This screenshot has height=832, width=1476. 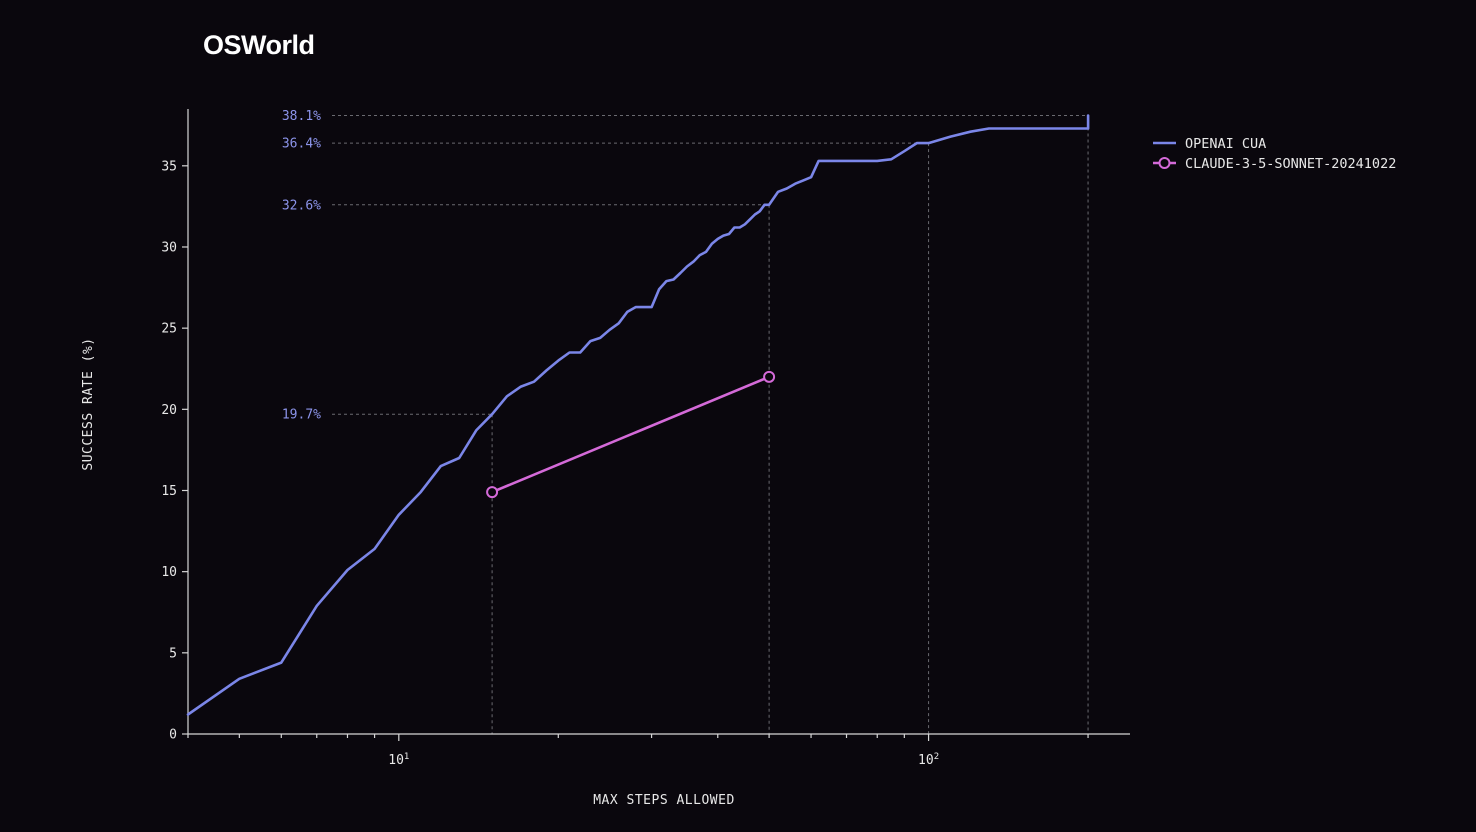 I want to click on y-tick-label: 15, so click(x=169, y=491).